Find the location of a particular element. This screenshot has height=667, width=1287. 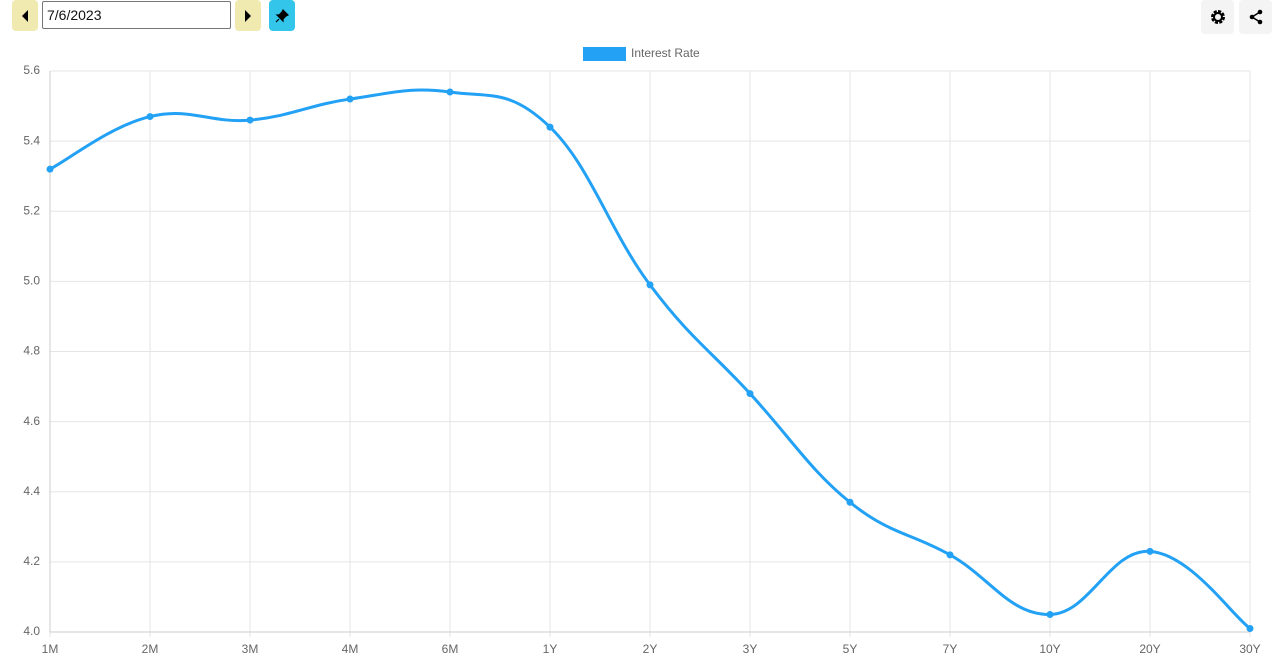

next-button is located at coordinates (248, 15).